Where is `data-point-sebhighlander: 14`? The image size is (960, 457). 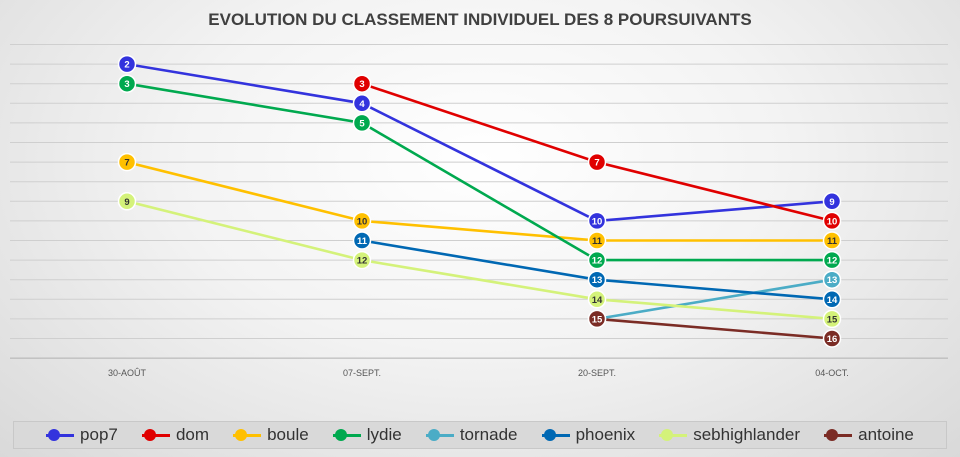 data-point-sebhighlander: 14 is located at coordinates (597, 299).